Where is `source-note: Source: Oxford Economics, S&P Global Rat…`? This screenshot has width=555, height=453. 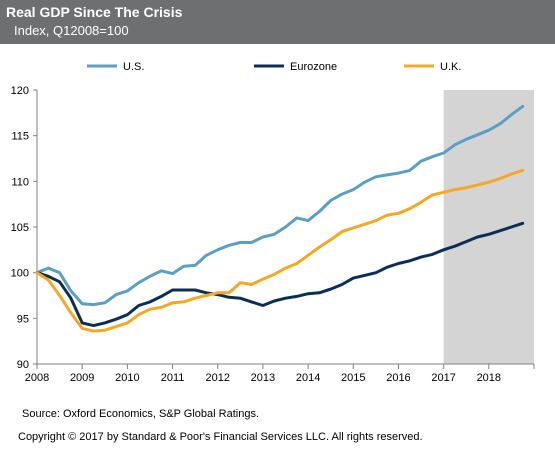
source-note: Source: Oxford Economics, S&P Global Rat… is located at coordinates (141, 414).